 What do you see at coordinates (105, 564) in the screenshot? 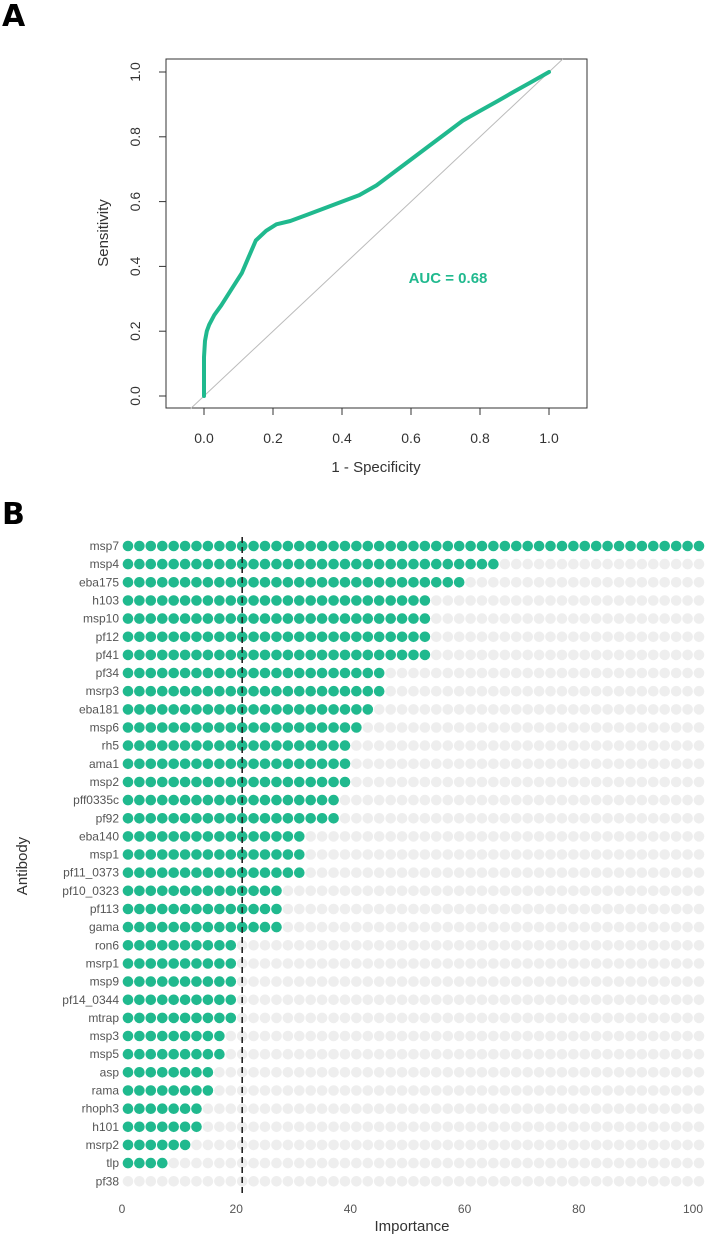
I see `antibody-label: msp4` at bounding box center [105, 564].